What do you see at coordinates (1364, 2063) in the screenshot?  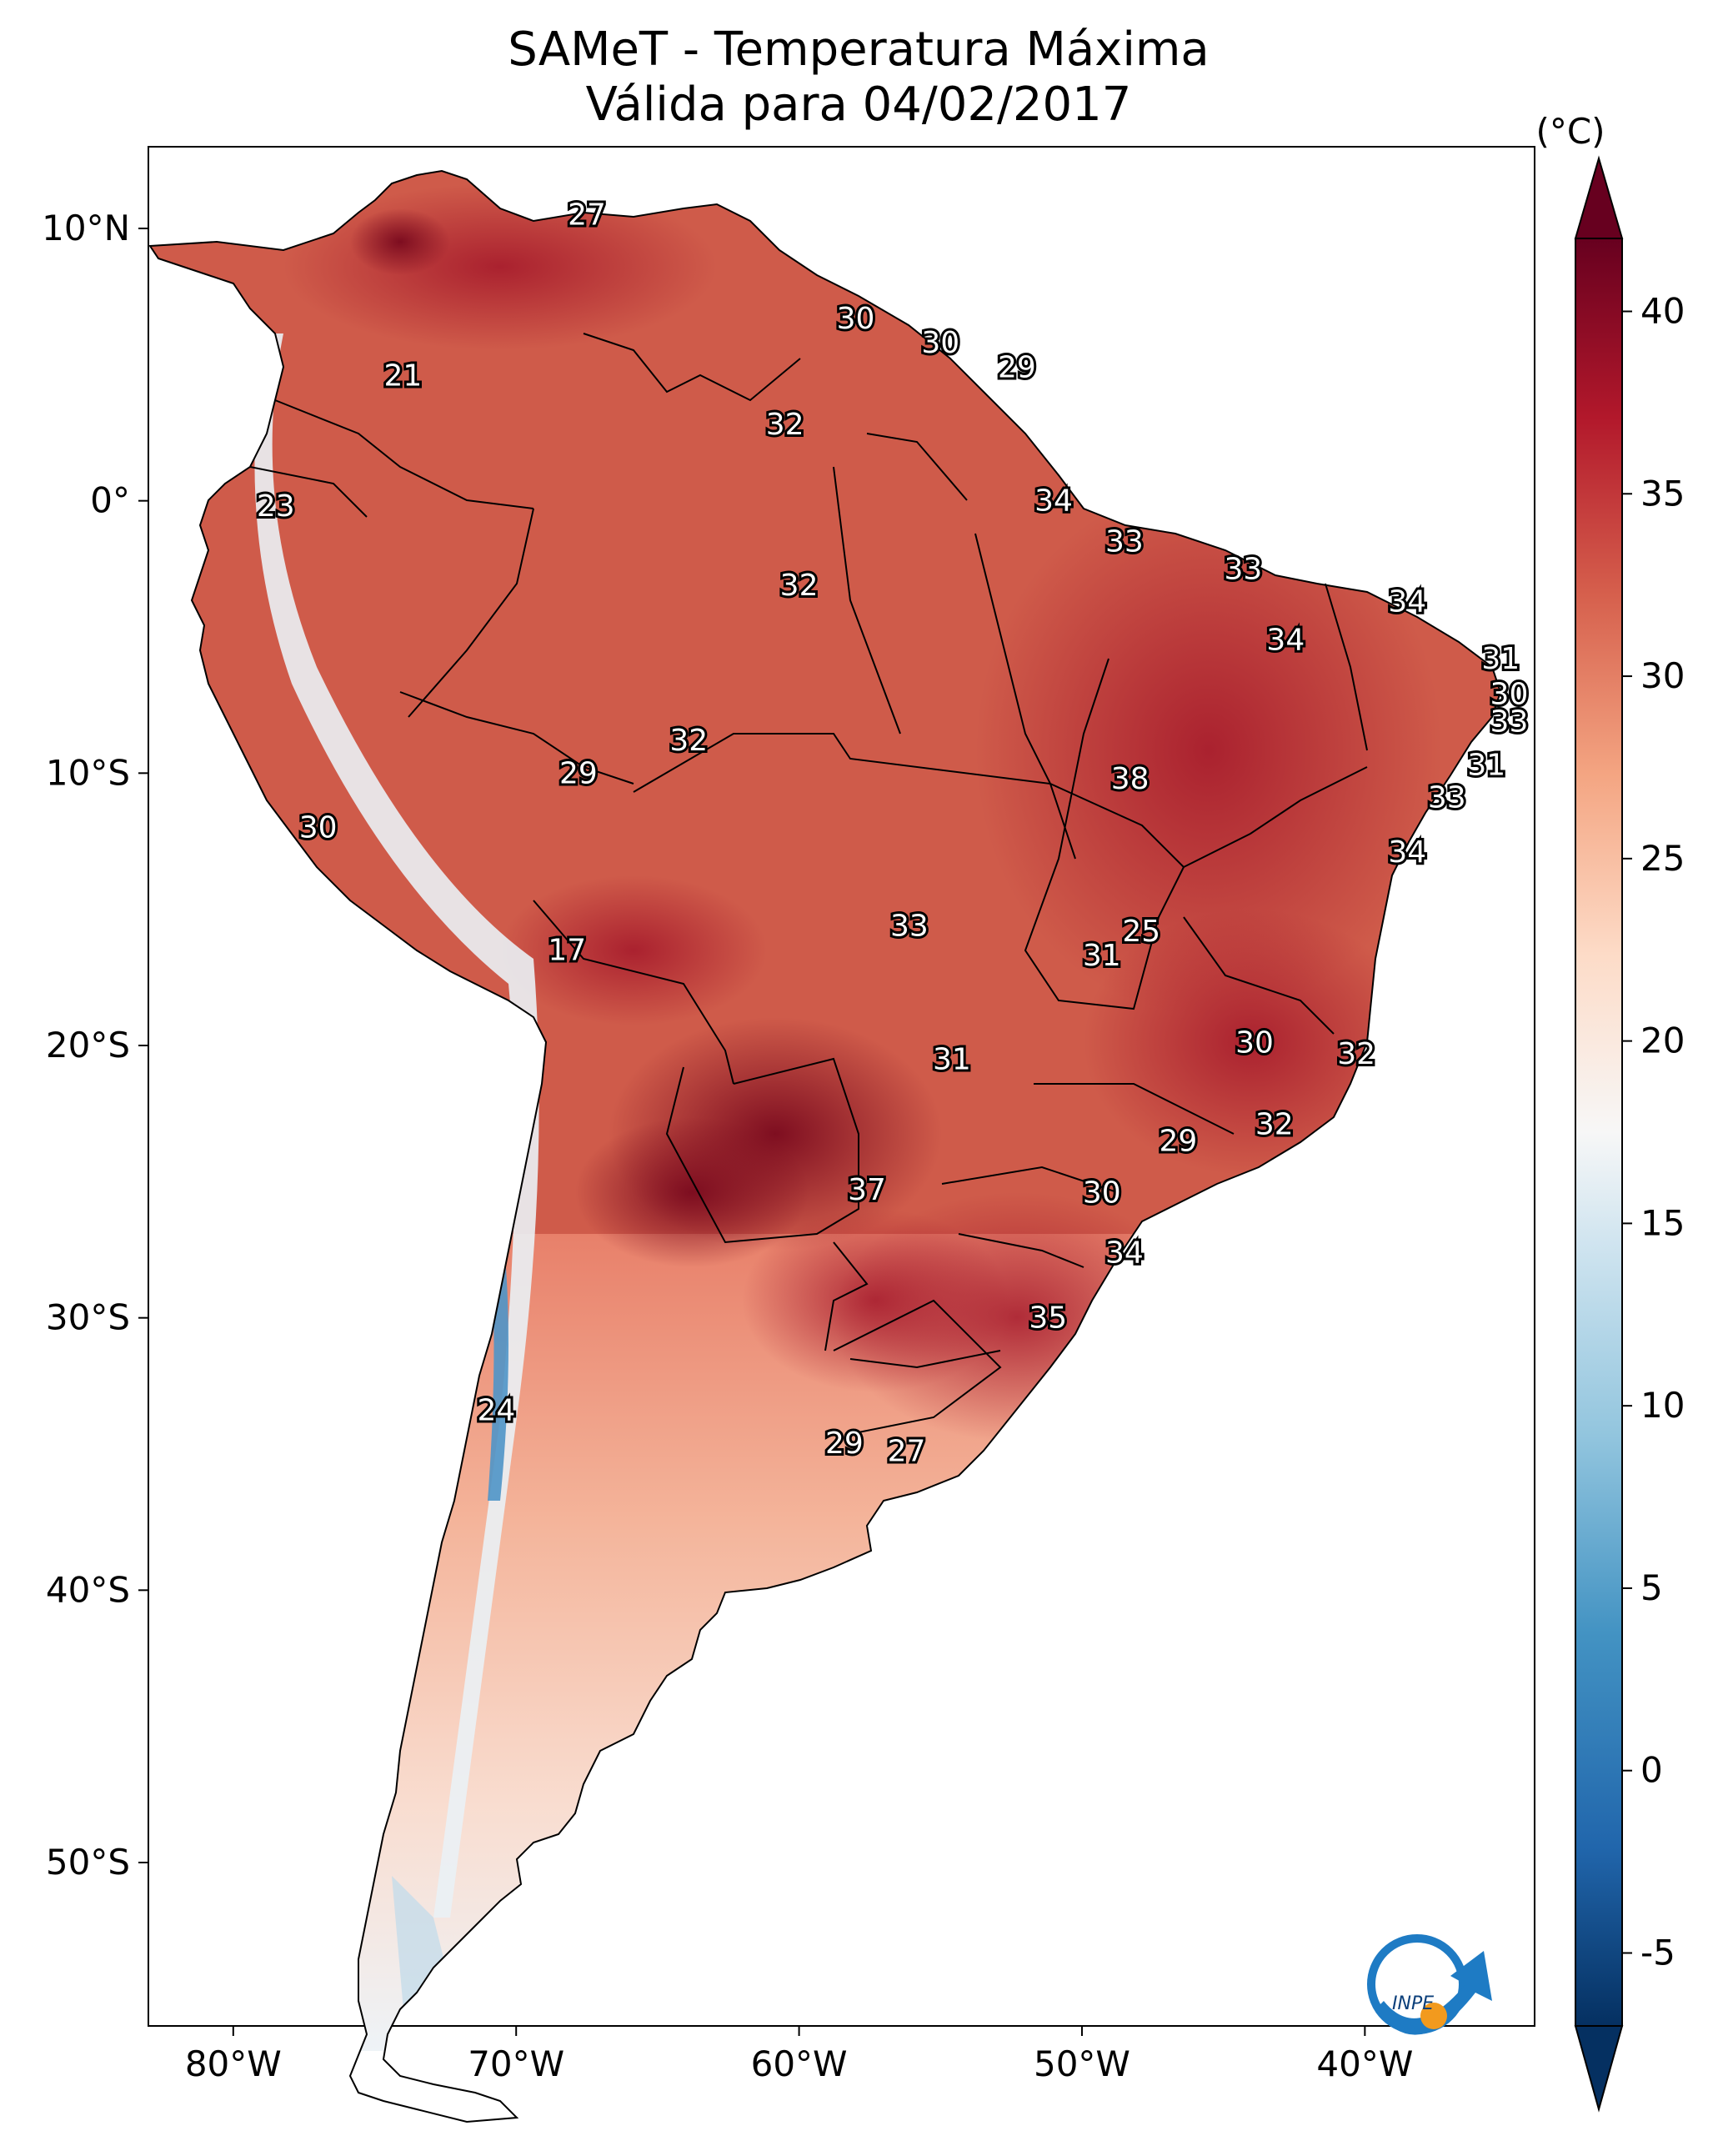 I see `lon-tick-label: 40°W` at bounding box center [1364, 2063].